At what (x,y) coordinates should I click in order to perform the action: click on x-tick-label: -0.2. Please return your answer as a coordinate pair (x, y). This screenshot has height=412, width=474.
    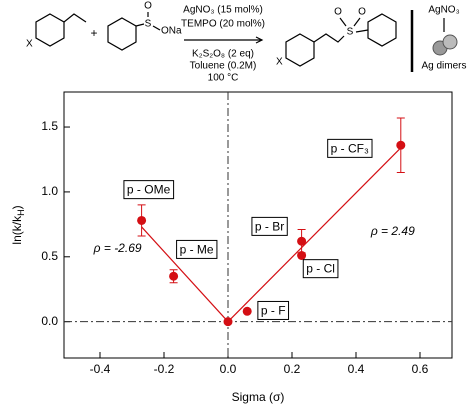
    Looking at the image, I should click on (164, 369).